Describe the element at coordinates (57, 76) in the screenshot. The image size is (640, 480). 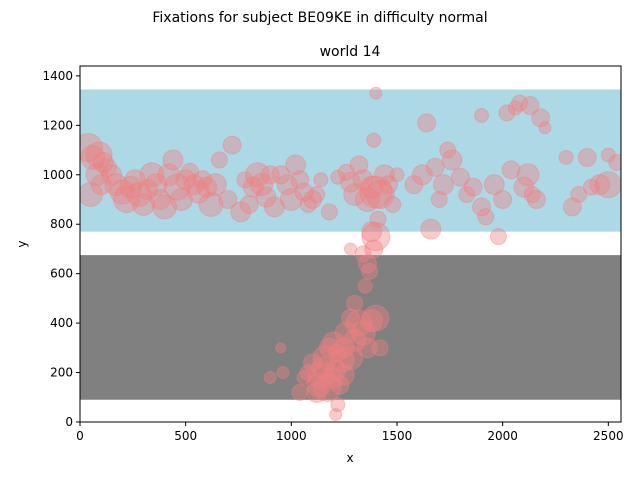
I see `y-tick-label: 1400` at that location.